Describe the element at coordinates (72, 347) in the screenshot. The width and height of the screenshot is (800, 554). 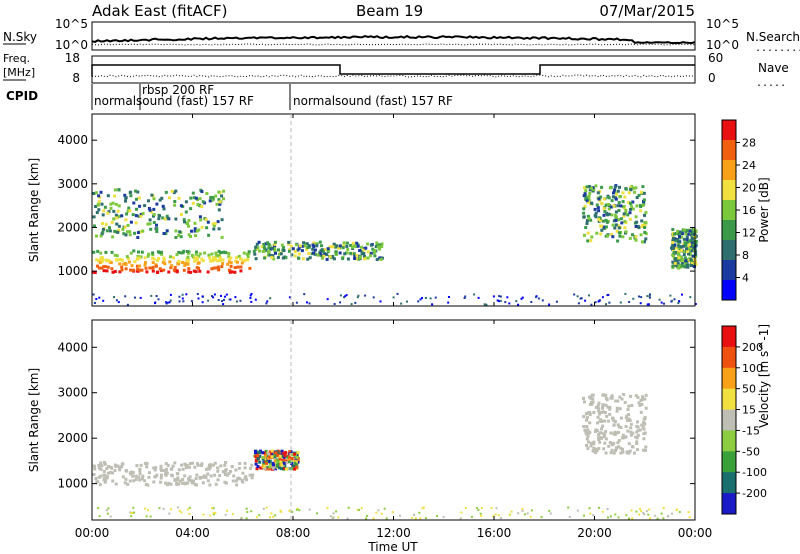
I see `y-tick-label: 4000` at that location.